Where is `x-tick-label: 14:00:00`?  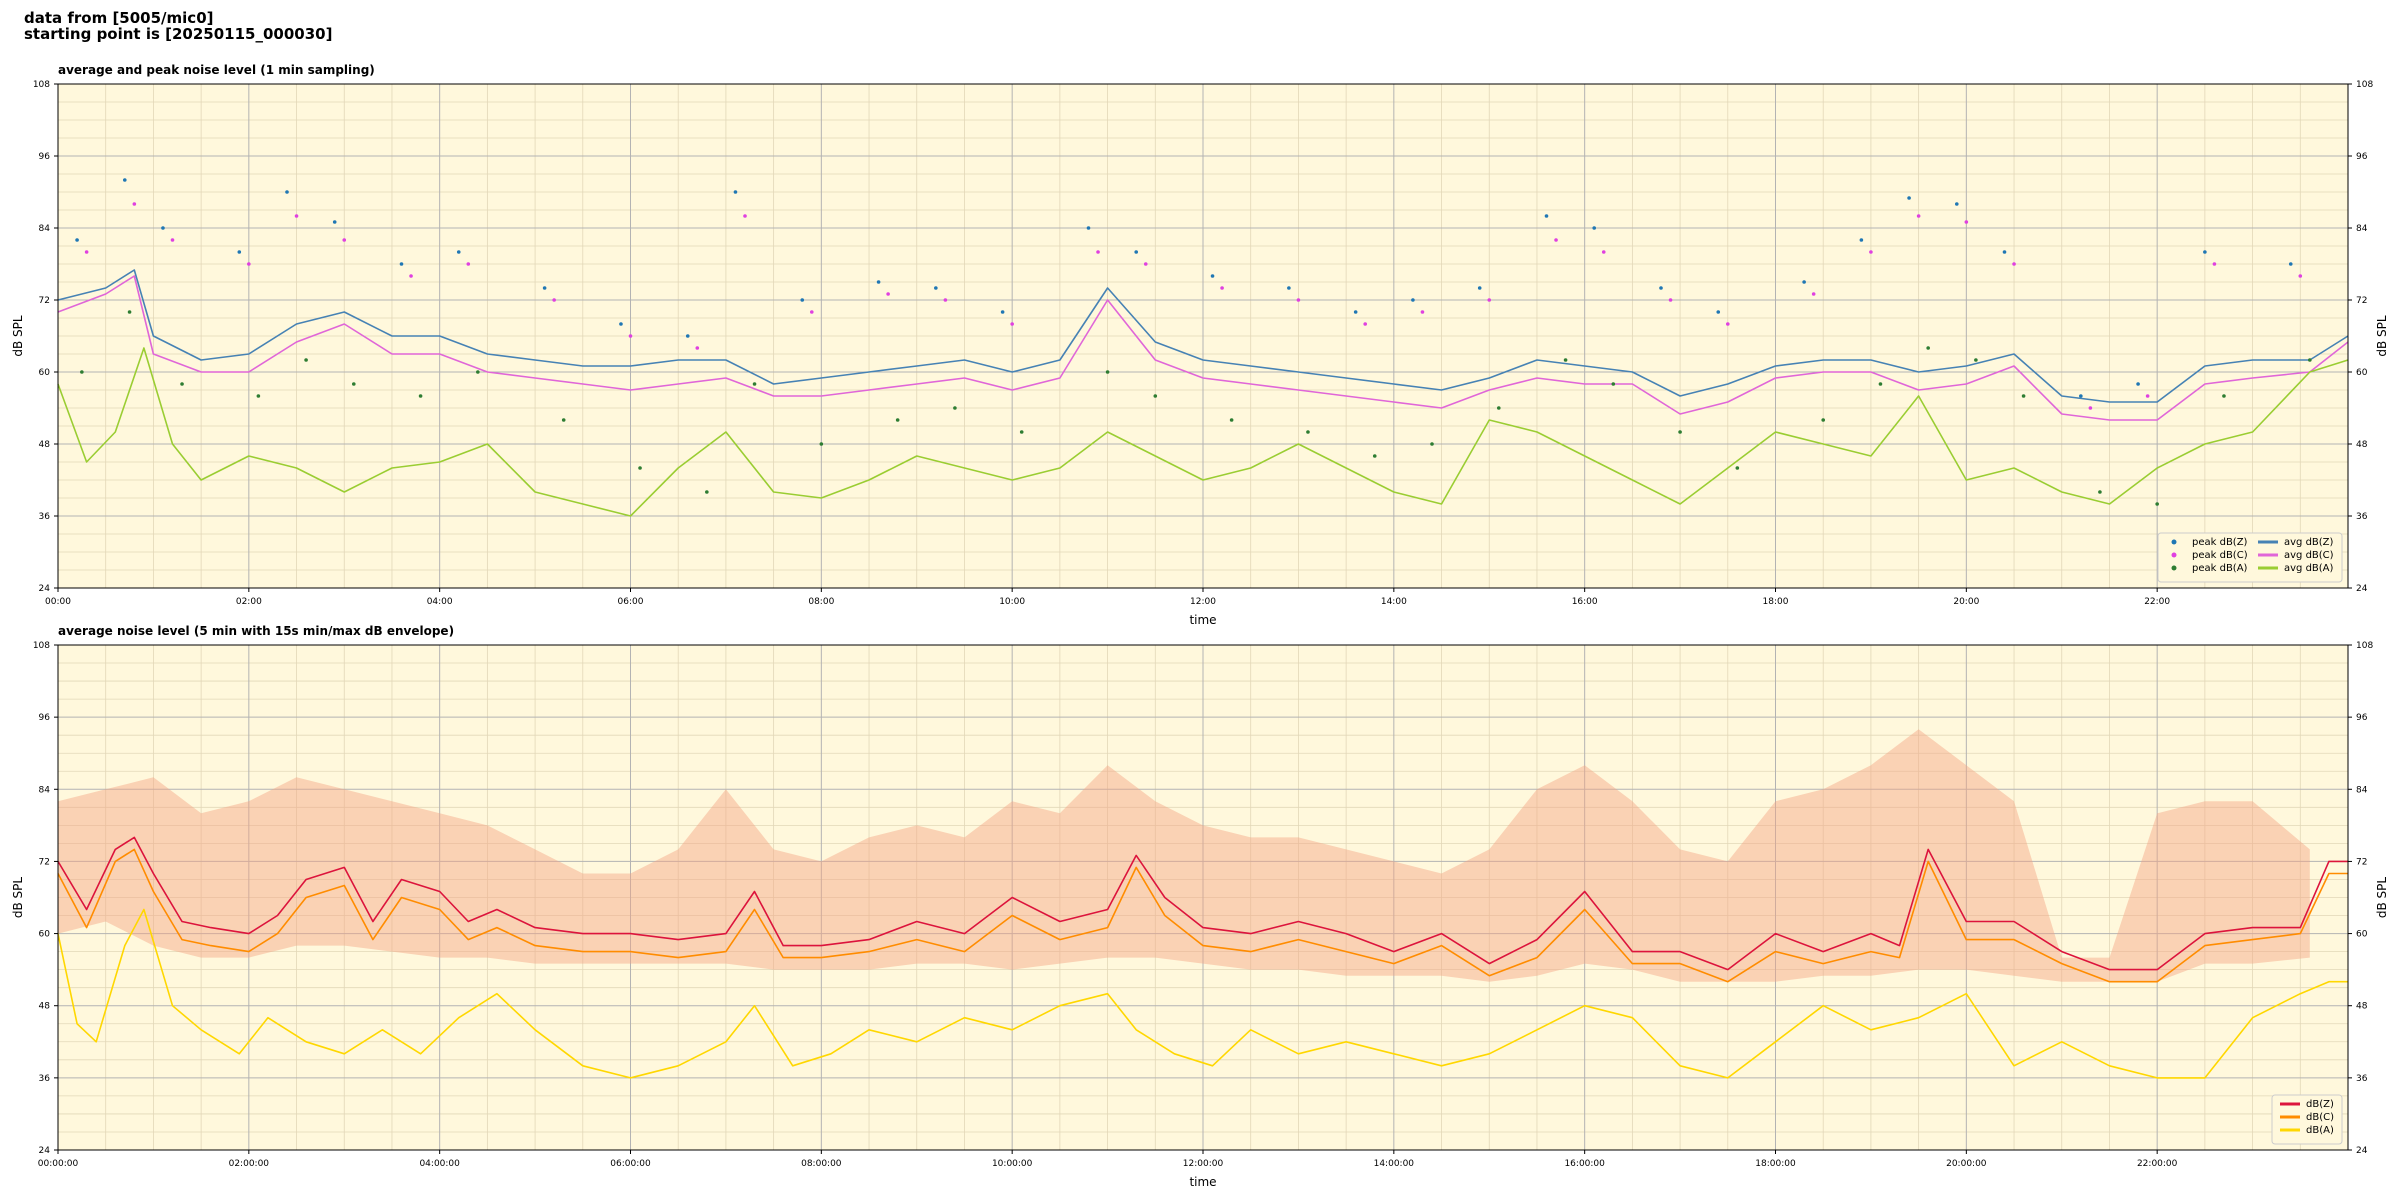
x-tick-label: 14:00:00 is located at coordinates (1394, 1164).